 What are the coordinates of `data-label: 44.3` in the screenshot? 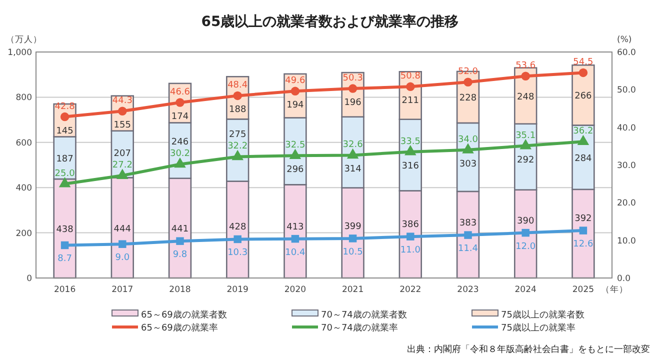 It's located at (122, 101).